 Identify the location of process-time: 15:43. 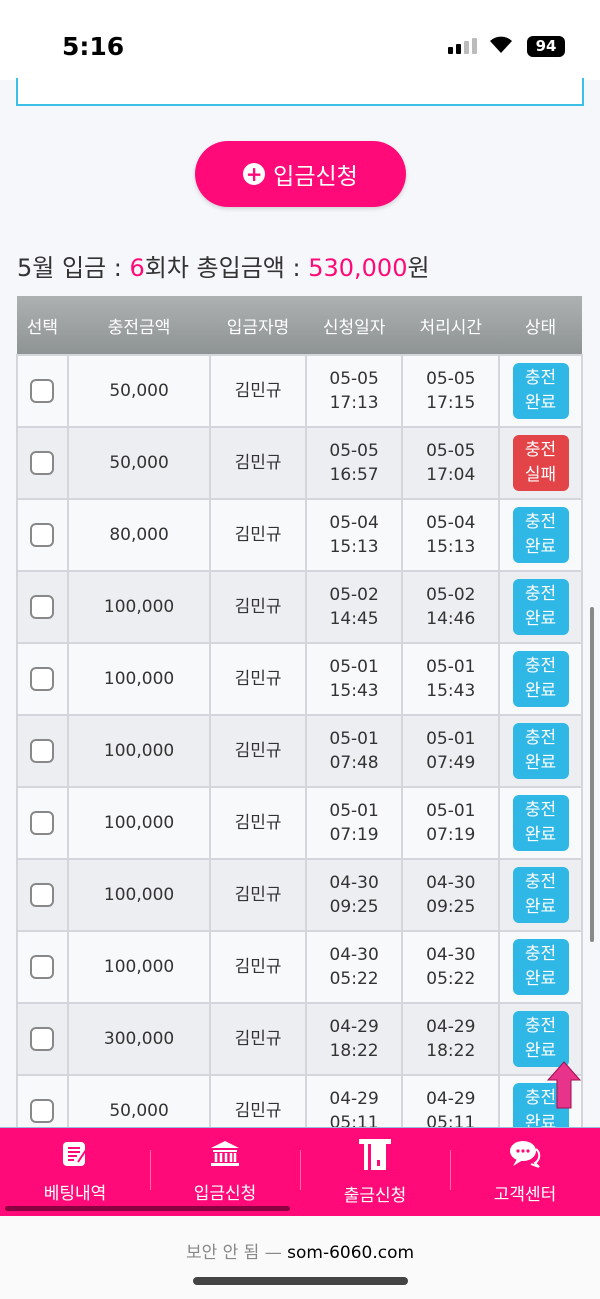
(451, 691).